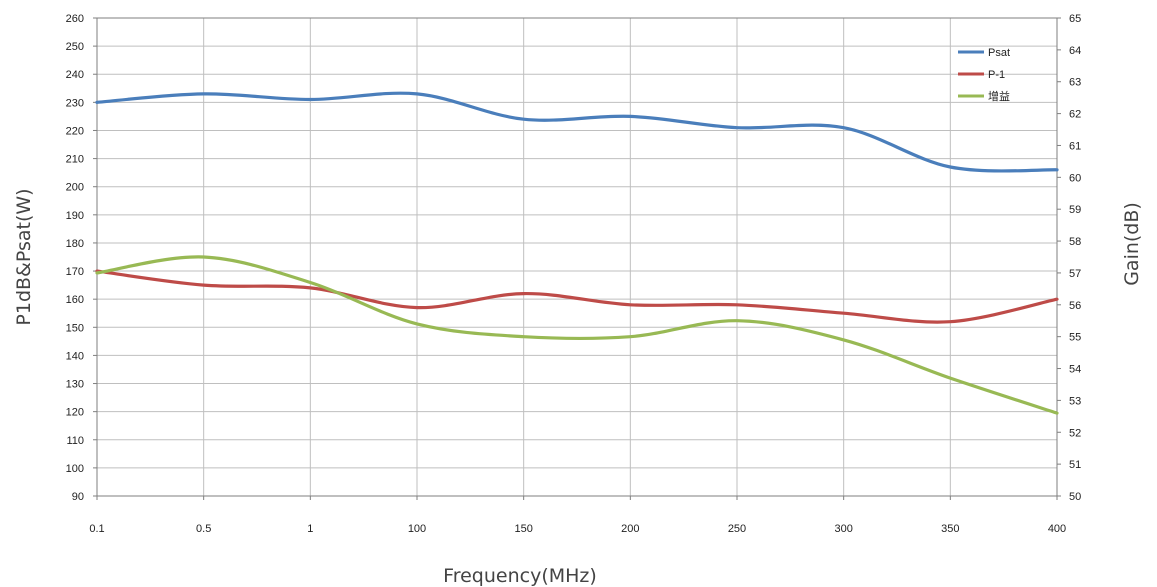  What do you see at coordinates (75, 244) in the screenshot?
I see `left-tick-label: 180` at bounding box center [75, 244].